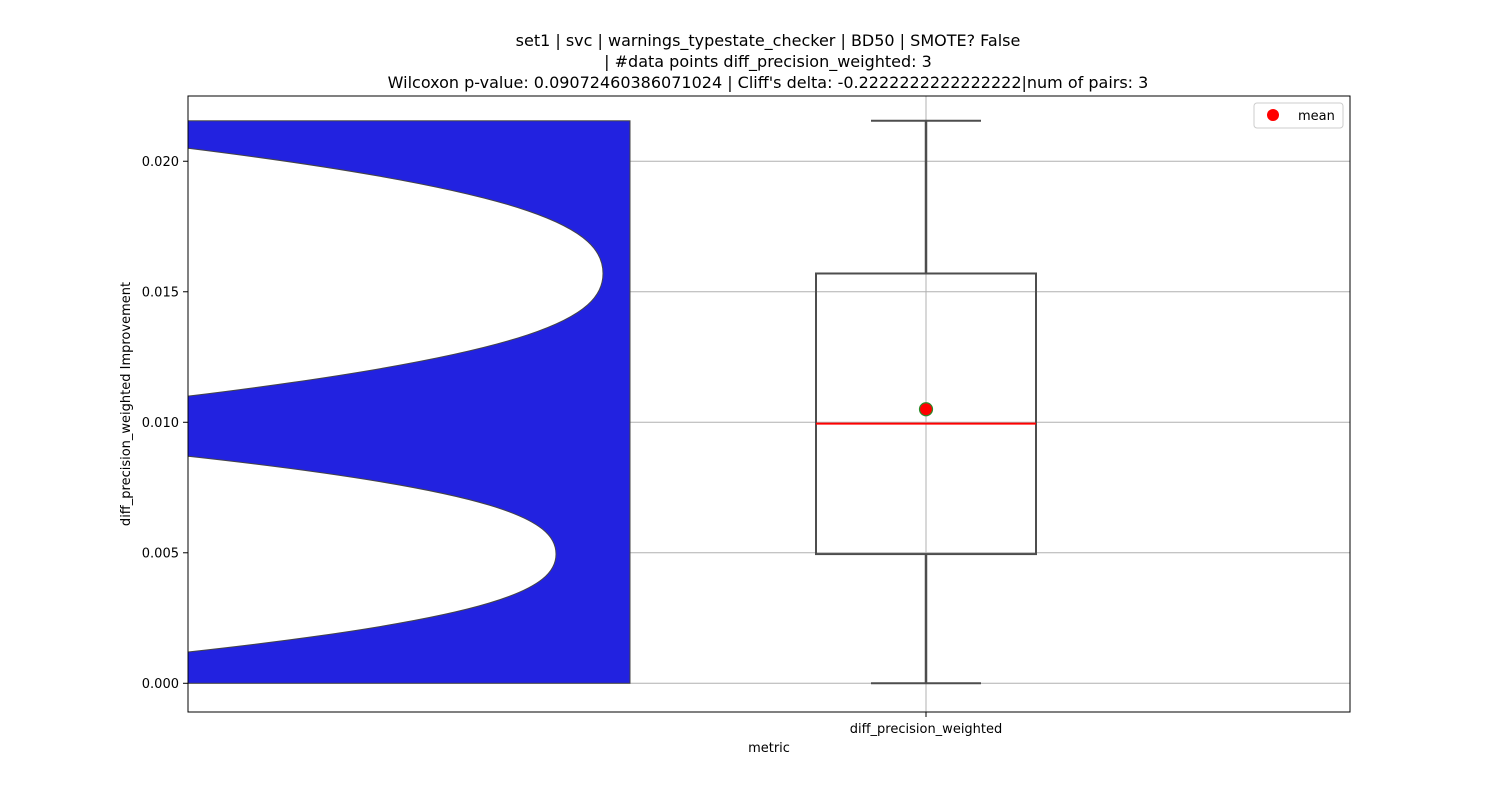 This screenshot has width=1500, height=800. I want to click on x-tick-label-0: diff_precision_weighted, so click(926, 729).